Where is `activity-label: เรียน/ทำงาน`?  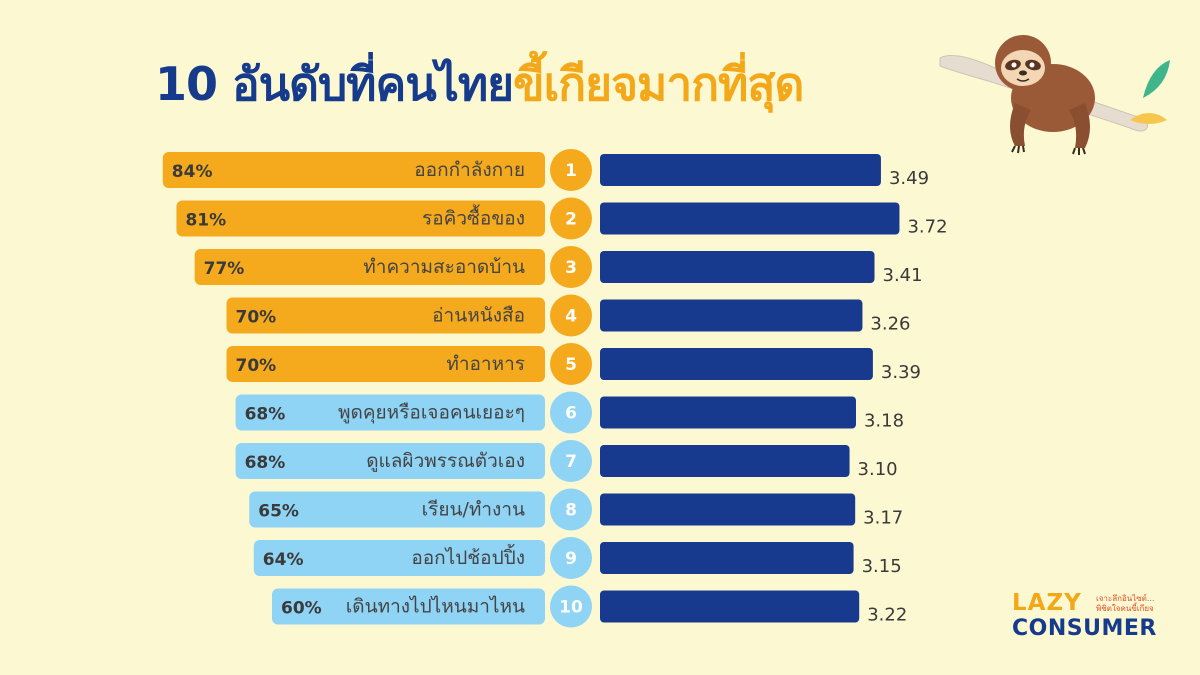 activity-label: เรียน/ทำงาน is located at coordinates (473, 510).